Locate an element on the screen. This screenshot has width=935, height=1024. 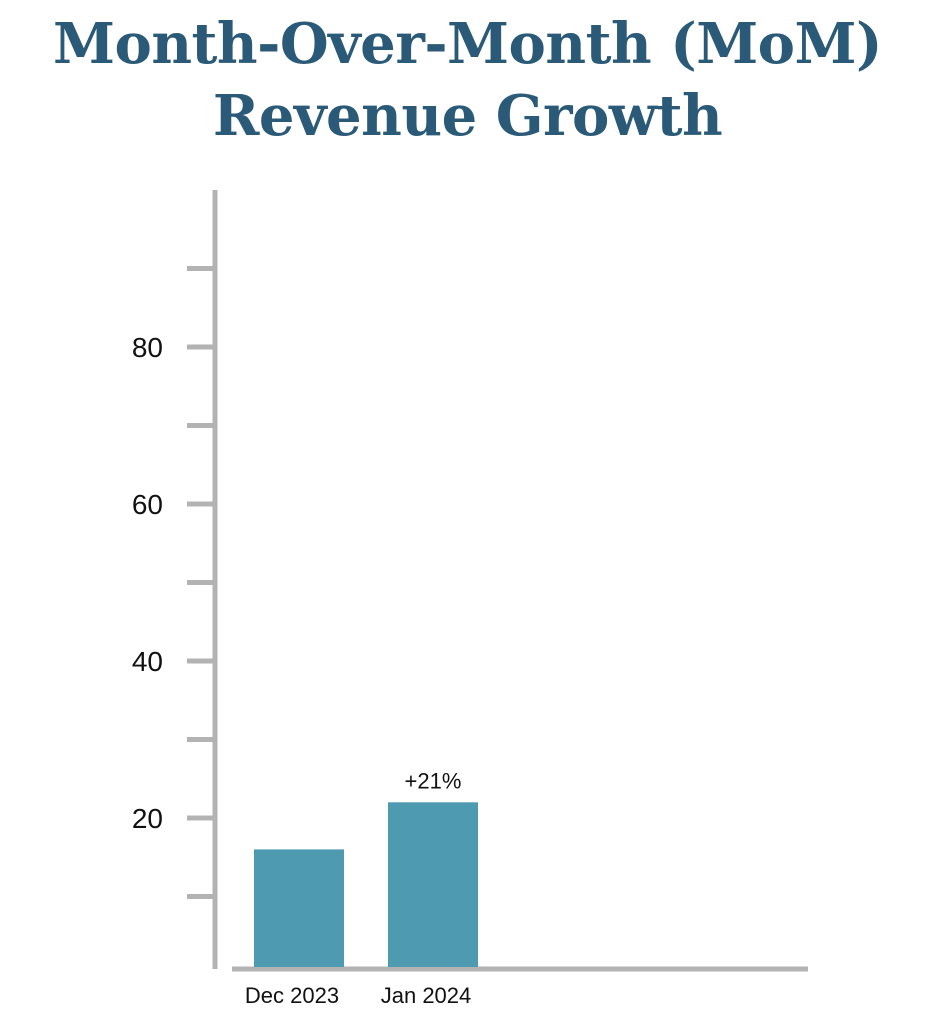
data-label-2: +21% is located at coordinates (433, 780).